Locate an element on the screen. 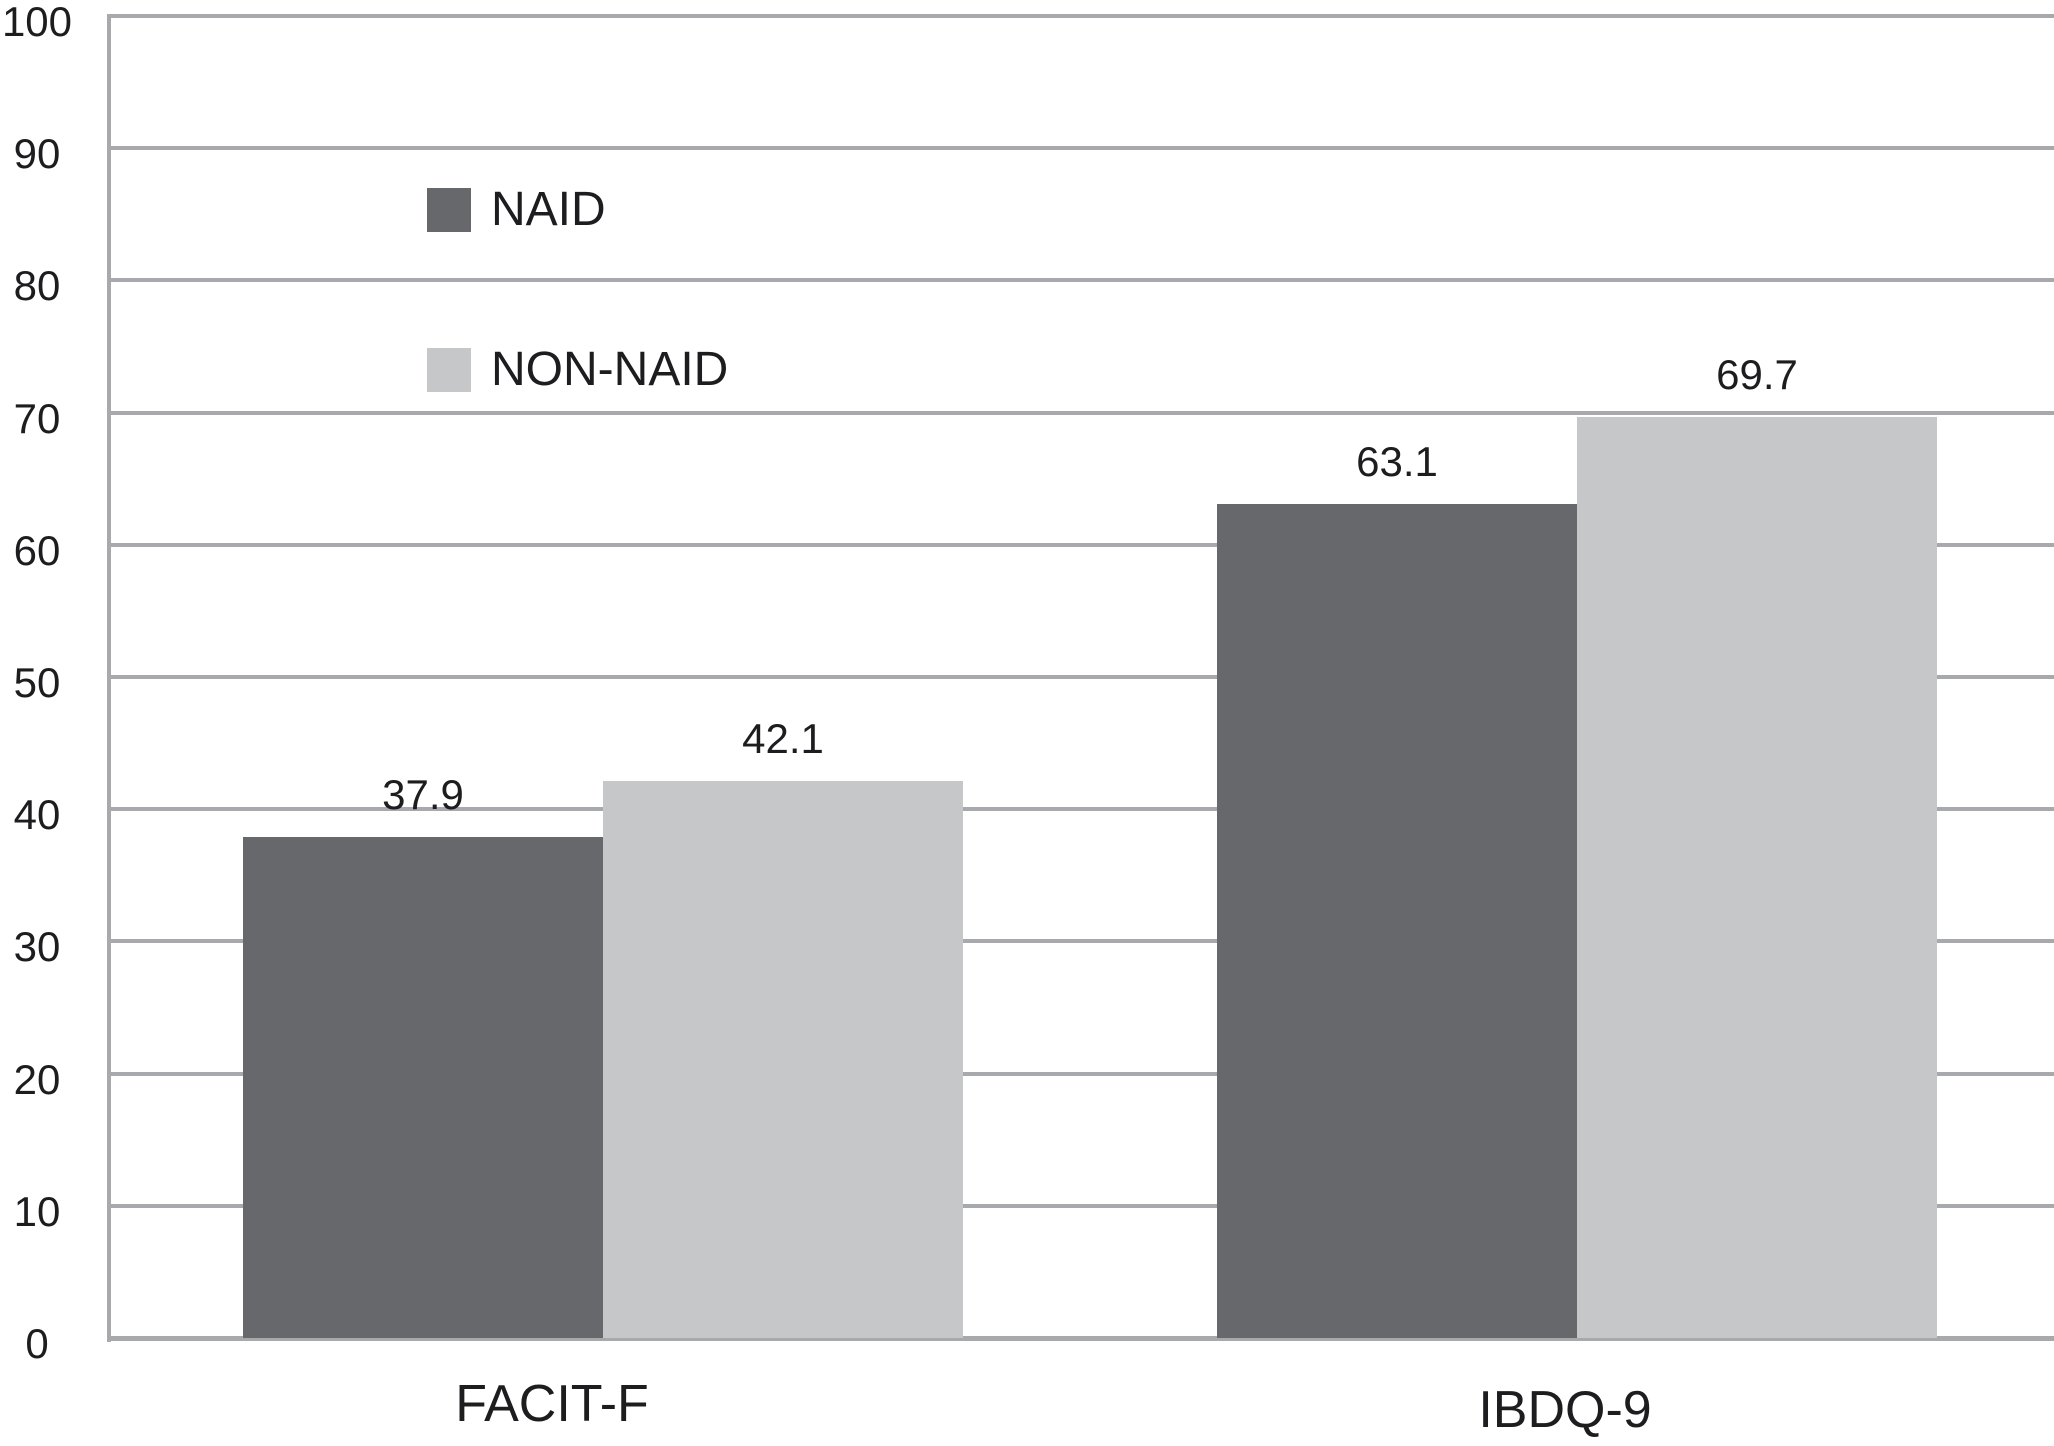 The width and height of the screenshot is (2054, 1446). legend-item-non-naid: NON-NAID is located at coordinates (577, 370).